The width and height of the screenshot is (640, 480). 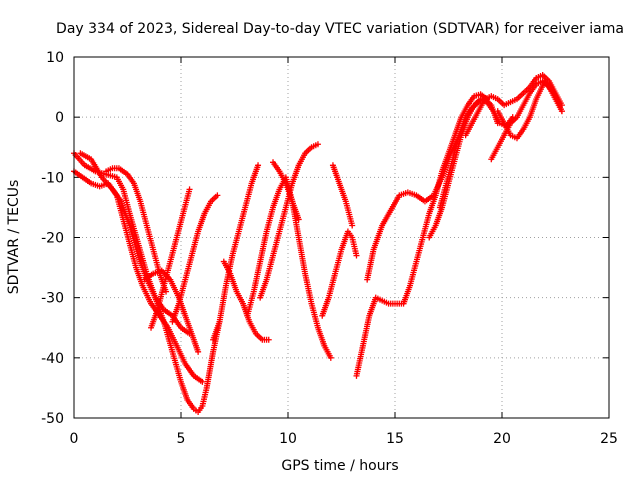 I want to click on x-tick-label: 20, so click(x=502, y=439).